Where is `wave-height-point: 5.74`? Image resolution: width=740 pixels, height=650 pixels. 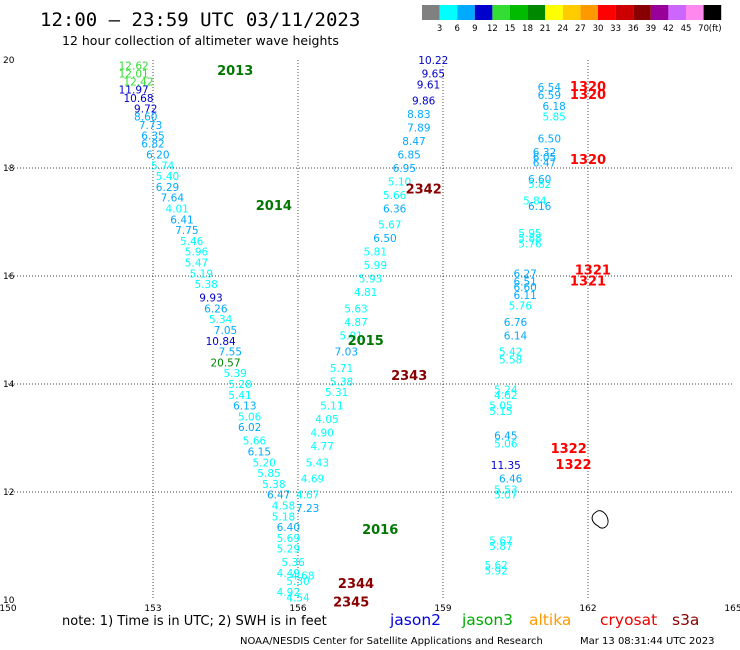
wave-height-point: 5.74 is located at coordinates (163, 166).